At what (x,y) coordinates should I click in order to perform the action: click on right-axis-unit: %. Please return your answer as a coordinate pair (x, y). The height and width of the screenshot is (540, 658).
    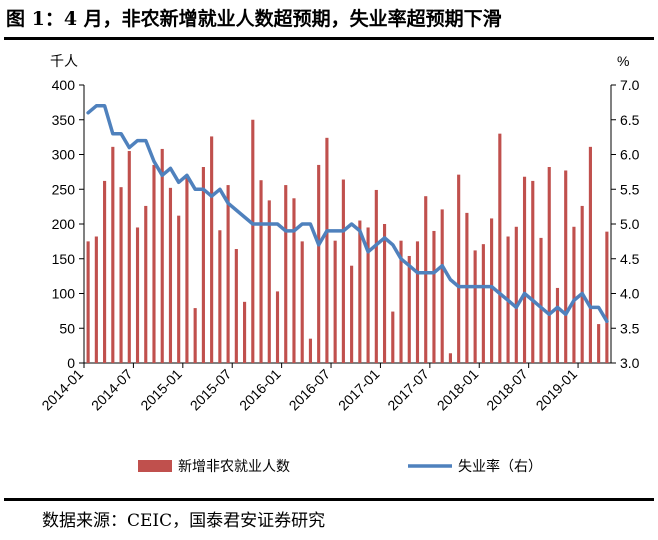
    Looking at the image, I should click on (623, 61).